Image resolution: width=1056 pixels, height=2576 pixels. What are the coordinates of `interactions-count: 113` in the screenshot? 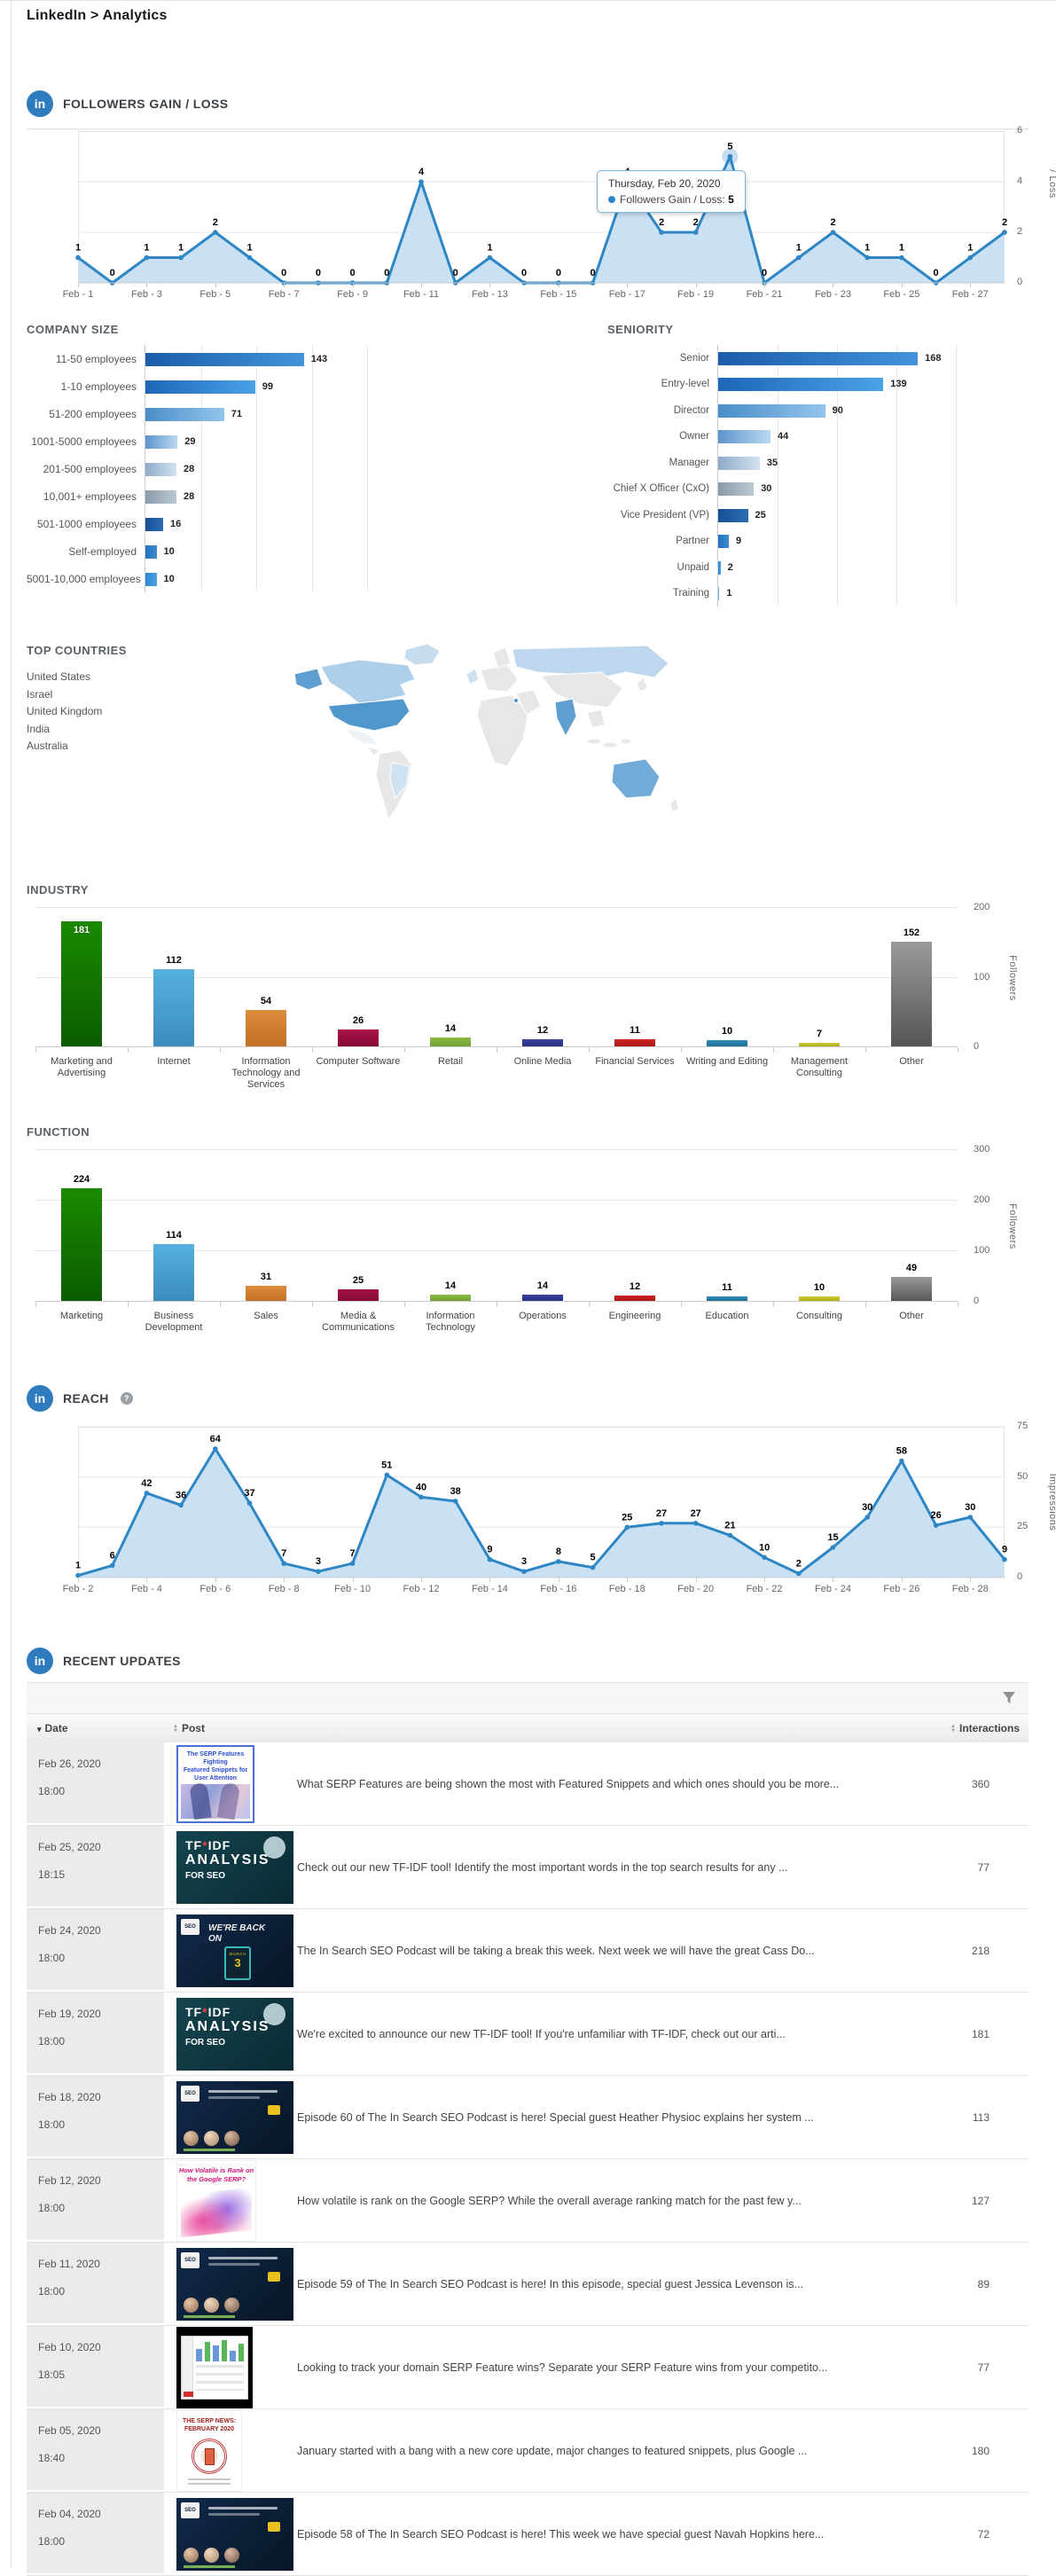 It's located at (981, 2117).